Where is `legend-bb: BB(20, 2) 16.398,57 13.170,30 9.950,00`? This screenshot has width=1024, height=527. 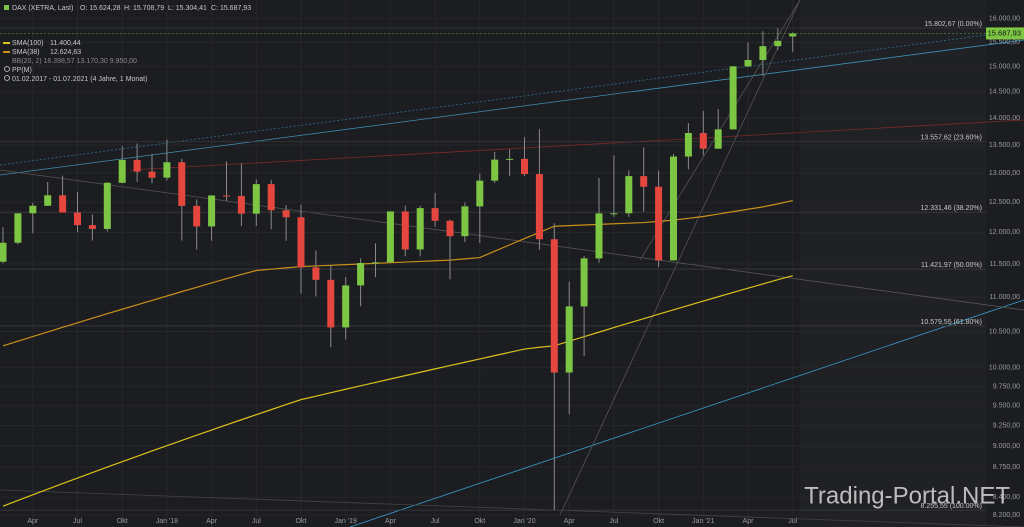 legend-bb: BB(20, 2) 16.398,57 13.170,30 9.950,00 is located at coordinates (74, 61).